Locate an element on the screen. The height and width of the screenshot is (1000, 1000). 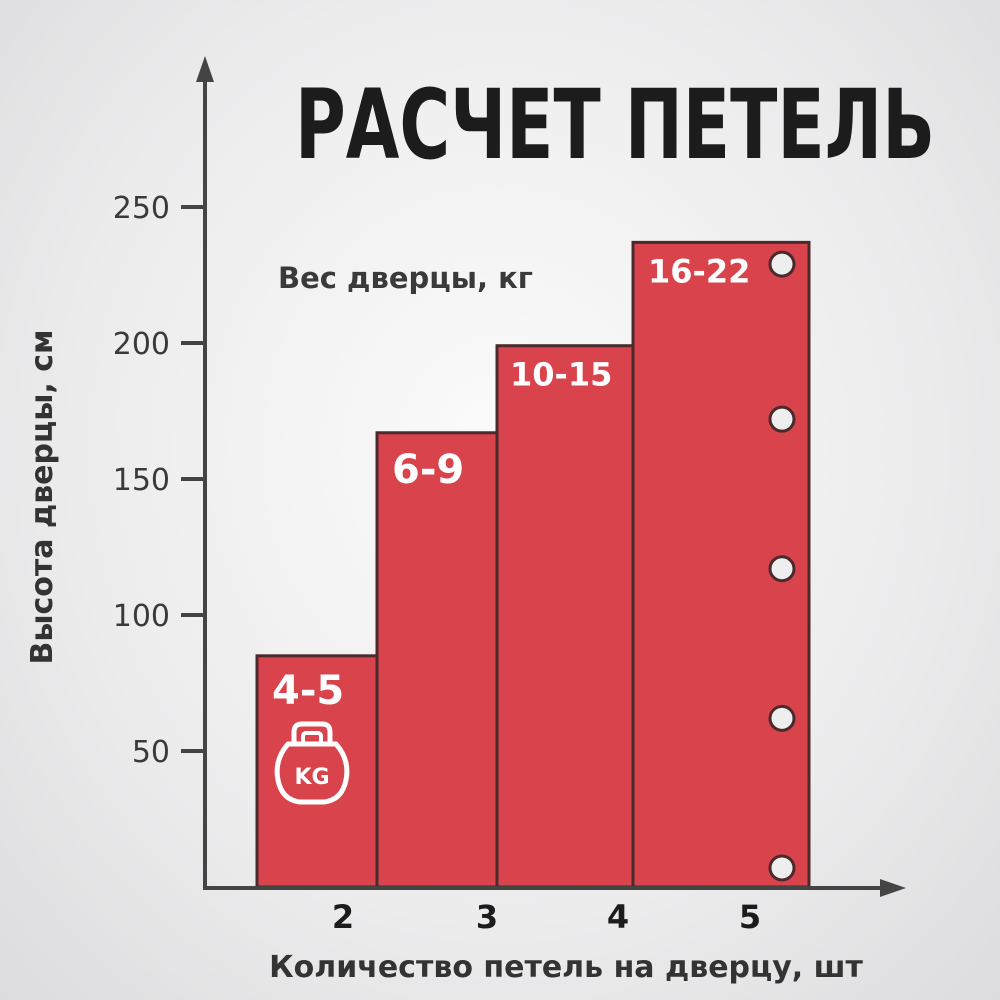
kg-icon-label: KG is located at coordinates (311, 777).